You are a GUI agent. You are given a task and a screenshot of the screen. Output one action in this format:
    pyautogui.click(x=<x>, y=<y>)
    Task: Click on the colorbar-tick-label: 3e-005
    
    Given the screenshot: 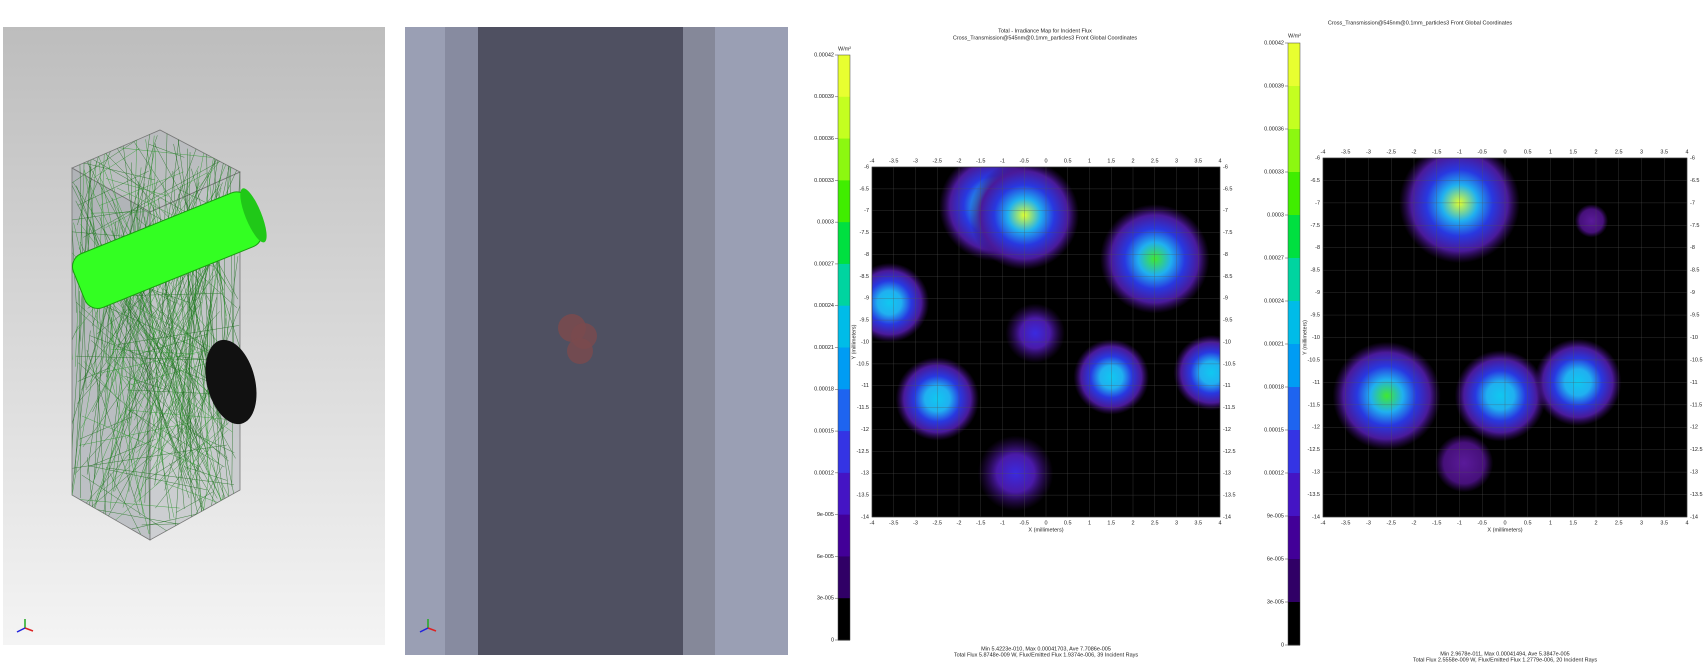 What is the action you would take?
    pyautogui.click(x=825, y=599)
    